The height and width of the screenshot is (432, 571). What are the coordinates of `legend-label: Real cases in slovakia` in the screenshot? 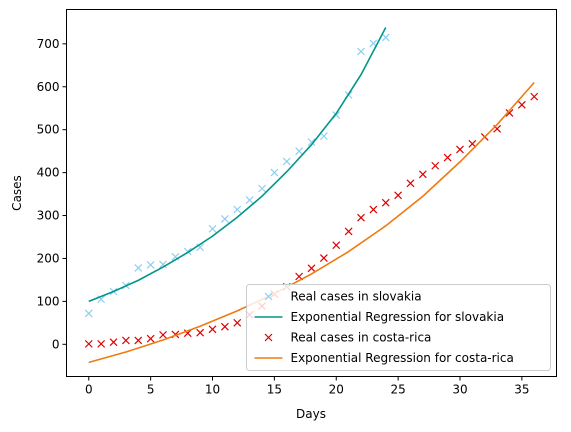 It's located at (356, 297).